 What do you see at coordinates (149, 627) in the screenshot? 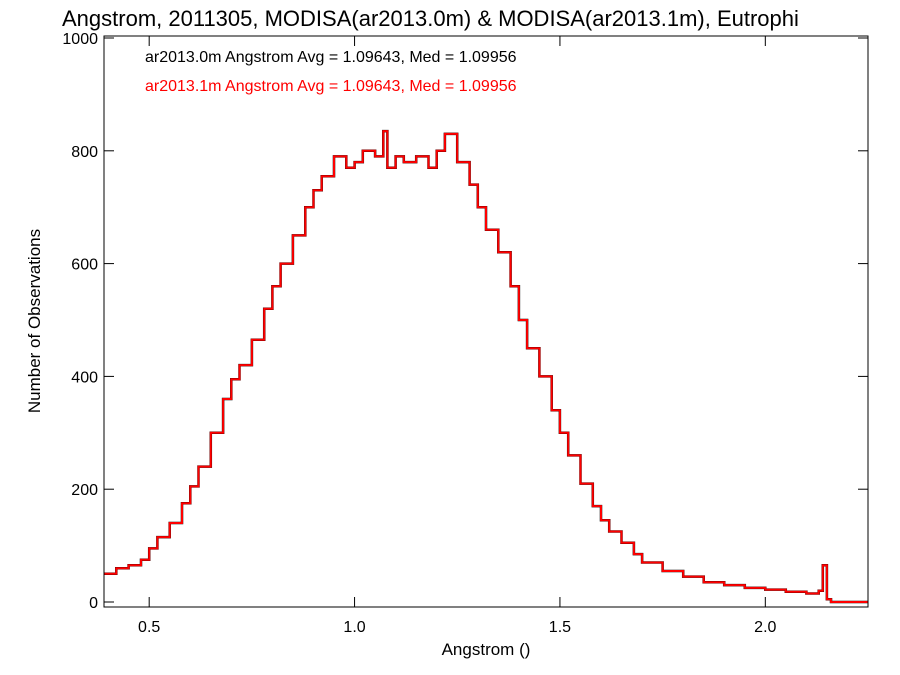
I see `x-tick-label: 0.5` at bounding box center [149, 627].